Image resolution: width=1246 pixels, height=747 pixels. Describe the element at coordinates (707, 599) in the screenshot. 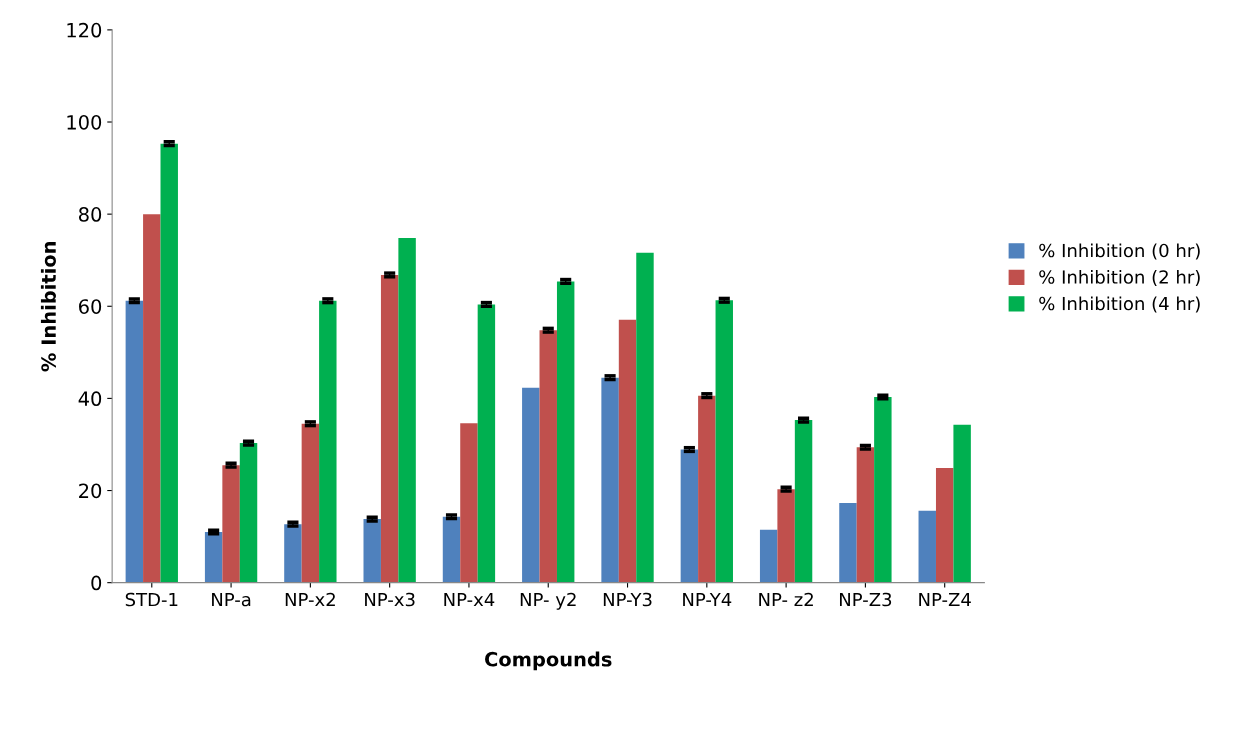

I see `x-tick-label: NP-Y4` at that location.